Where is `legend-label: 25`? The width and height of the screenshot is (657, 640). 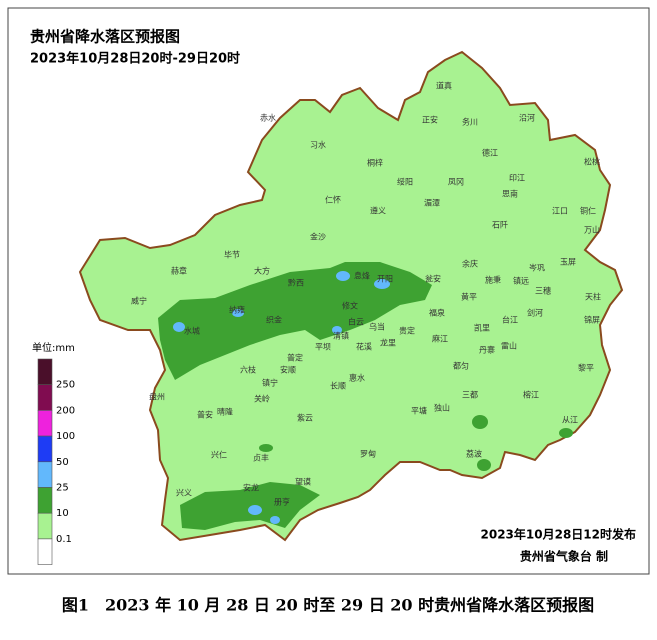 legend-label: 25 is located at coordinates (62, 488).